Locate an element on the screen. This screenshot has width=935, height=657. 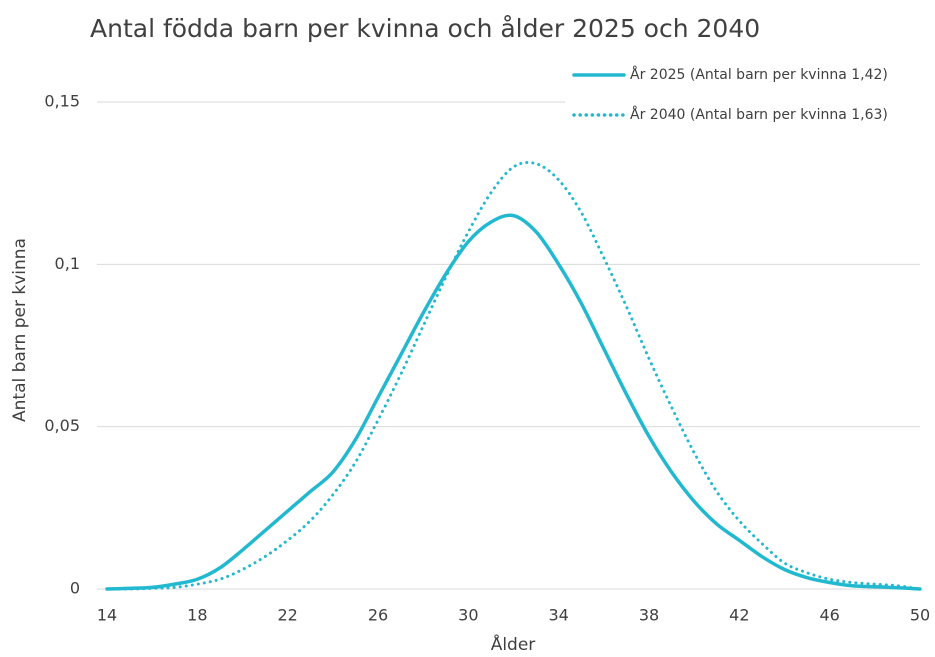
y-tick-label: 0 is located at coordinates (75, 588).